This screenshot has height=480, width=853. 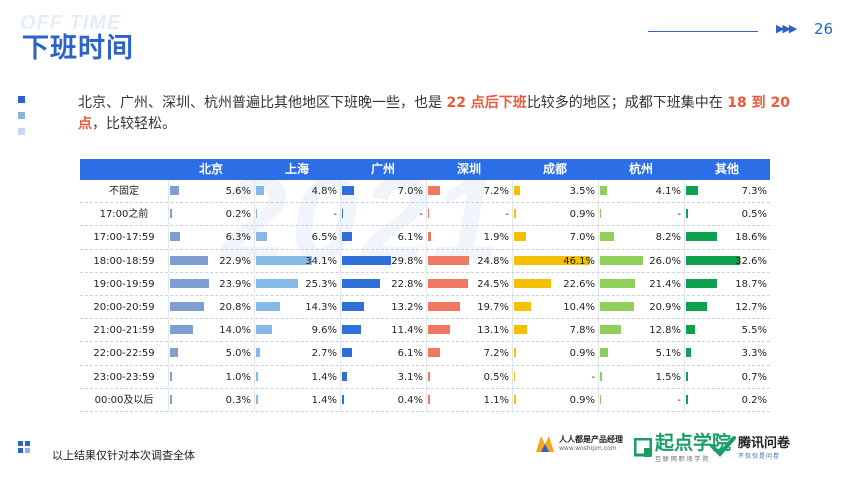 What do you see at coordinates (641, 283) in the screenshot?
I see `table-cell: 21.4%` at bounding box center [641, 283].